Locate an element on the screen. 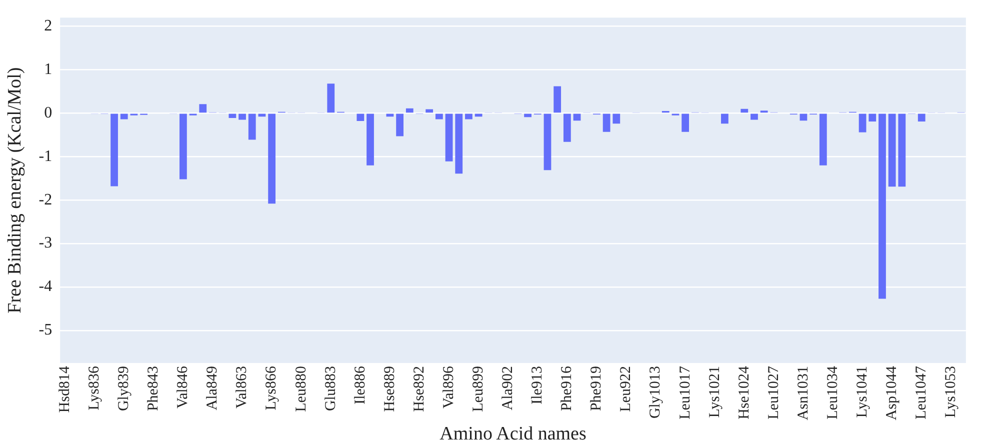  x-tick-label: Leu1027 is located at coordinates (774, 393).